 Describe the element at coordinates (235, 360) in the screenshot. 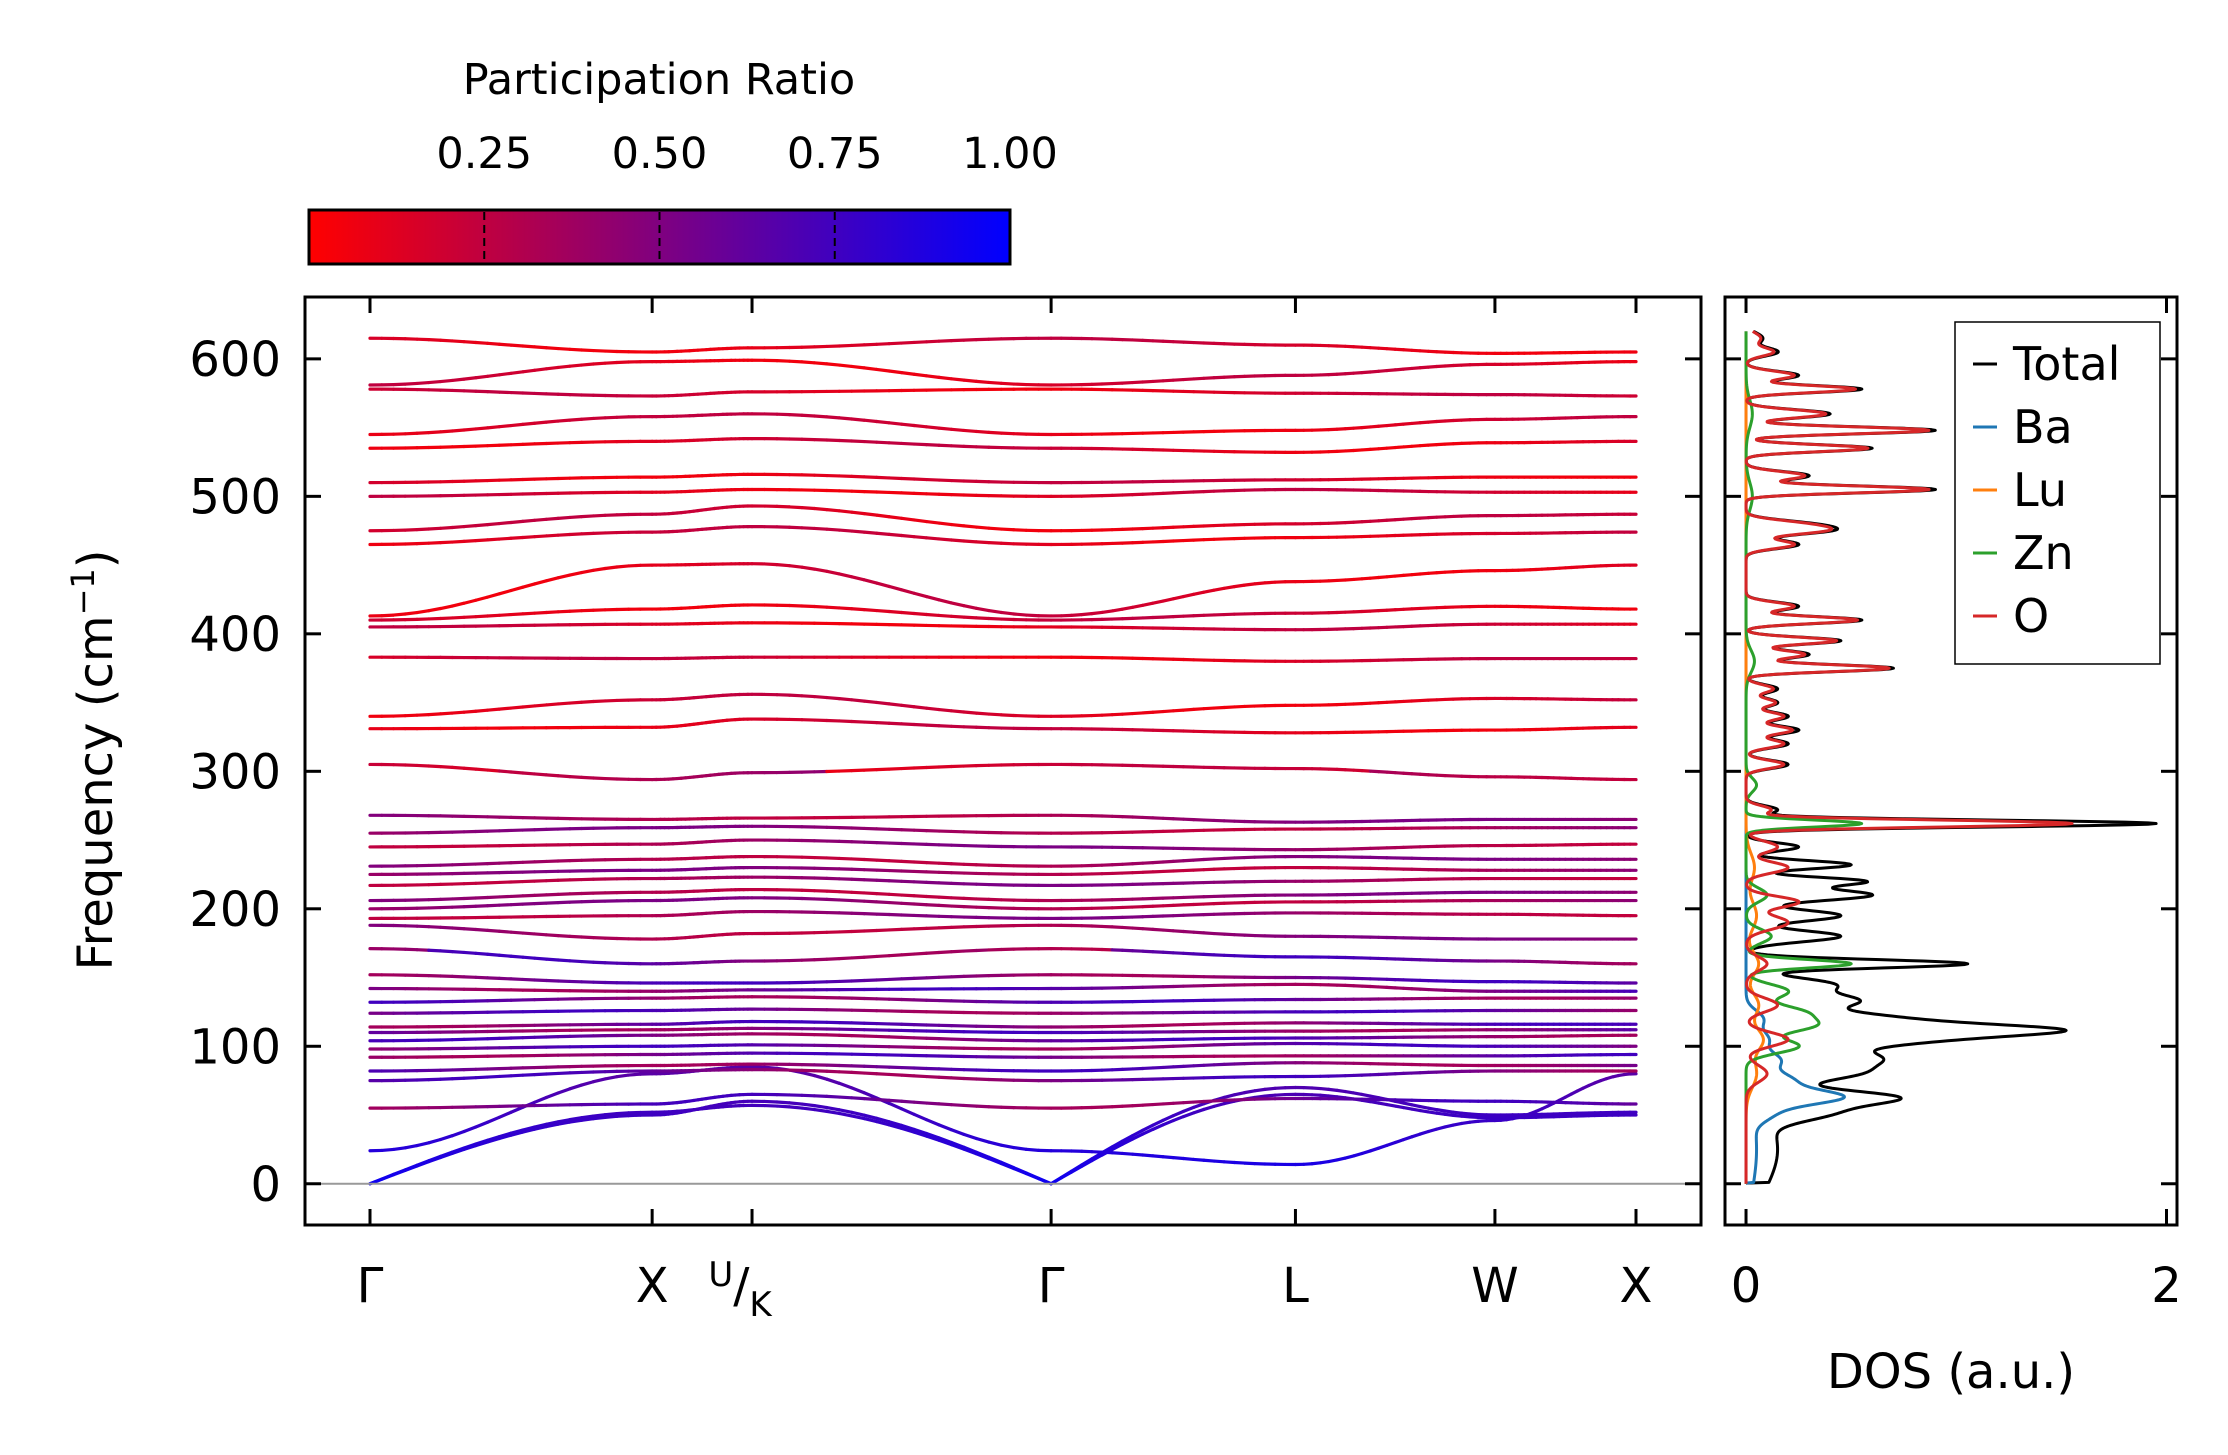

I see `y-tick-label: 600` at that location.